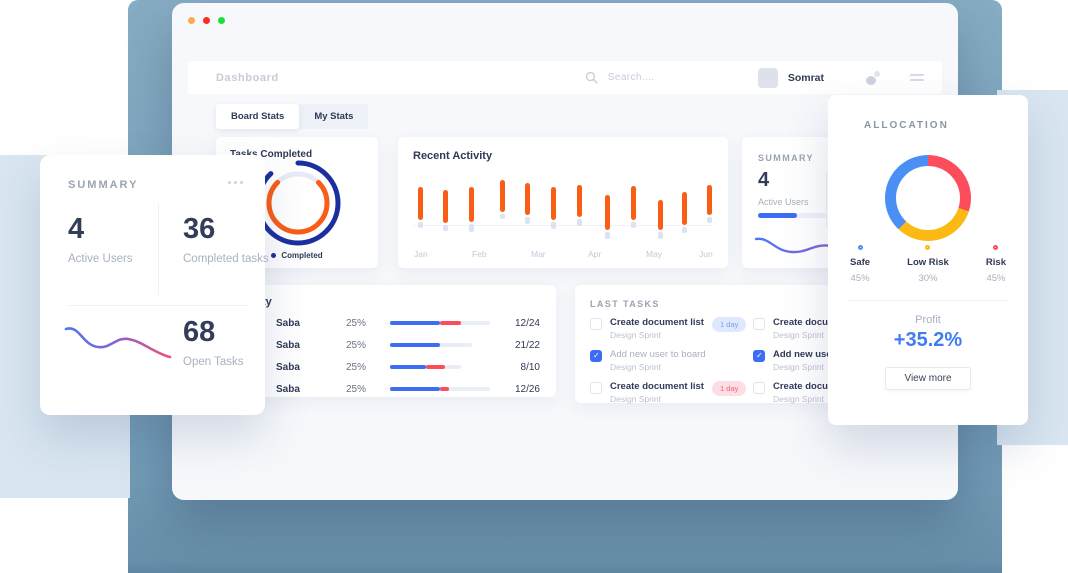  What do you see at coordinates (706, 254) in the screenshot?
I see `month-label: Jun` at bounding box center [706, 254].